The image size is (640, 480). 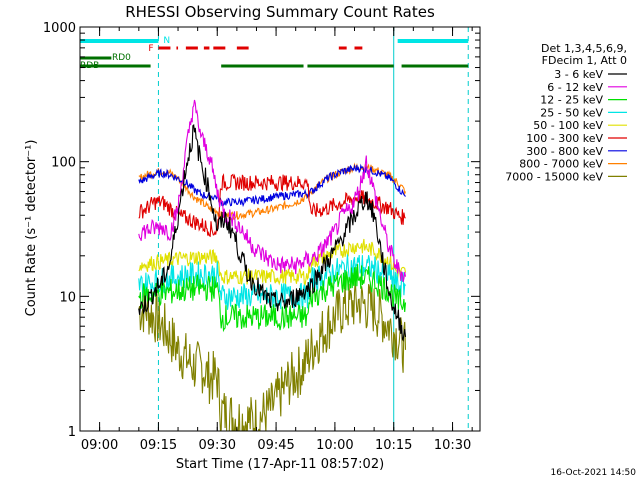 I want to click on timestamp-label: 16-Oct-2021 14:50, so click(x=594, y=473).